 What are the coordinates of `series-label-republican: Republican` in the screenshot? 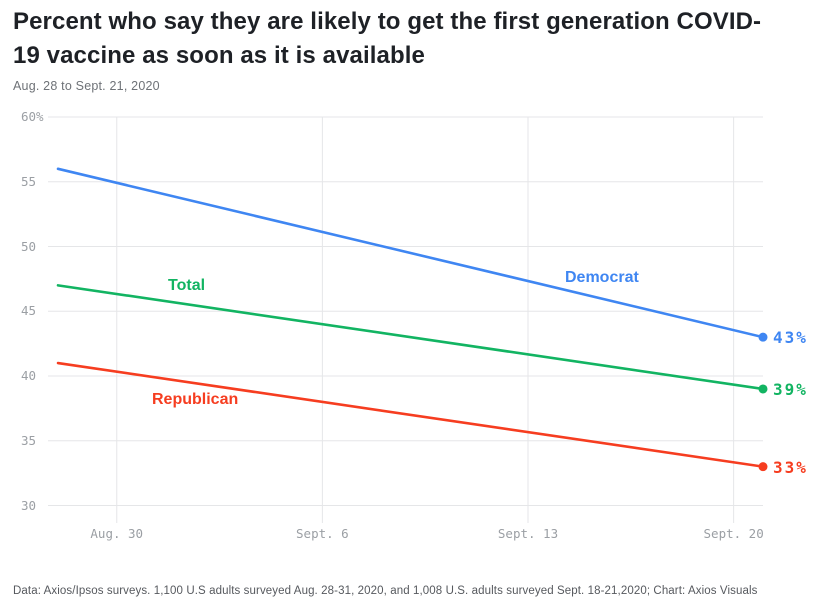 It's located at (195, 399).